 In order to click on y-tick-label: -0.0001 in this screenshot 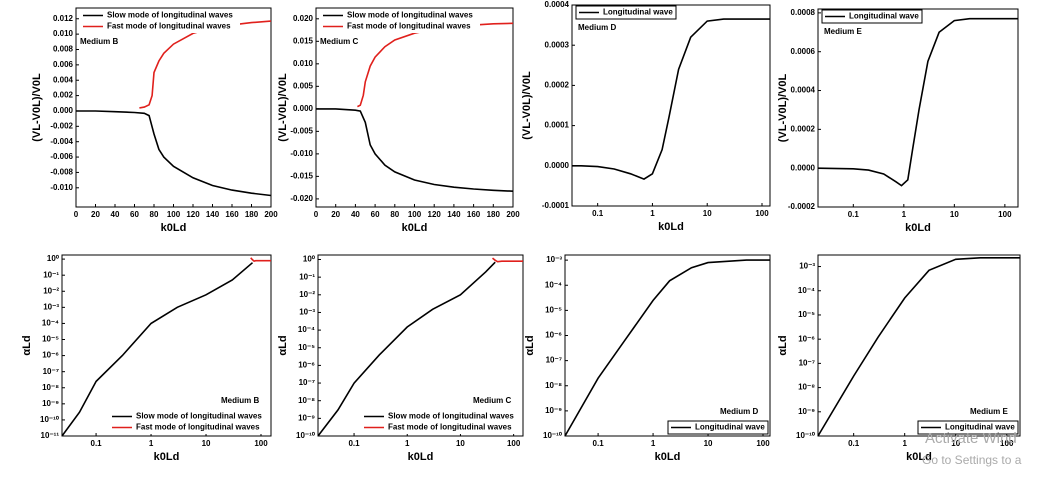, I will do `click(556, 205)`.